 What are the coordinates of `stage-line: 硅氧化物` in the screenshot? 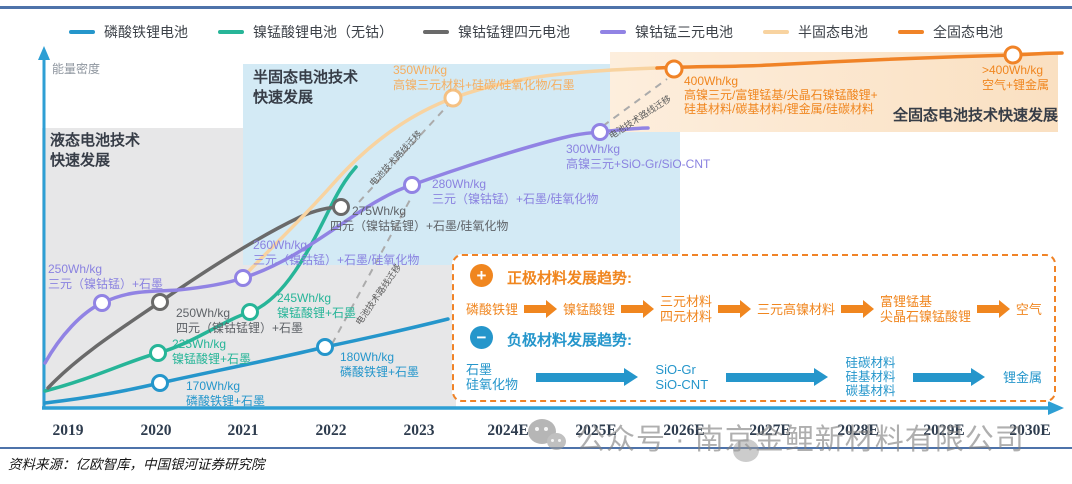 It's located at (492, 384).